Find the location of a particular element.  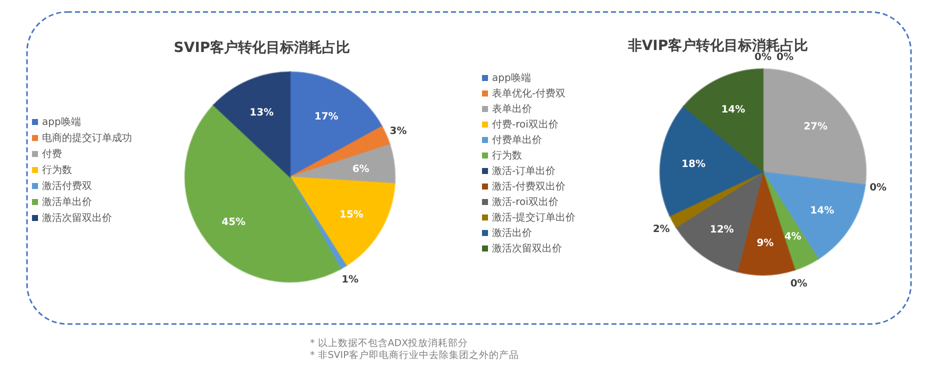

legend-label: 表单出价 is located at coordinates (512, 109).